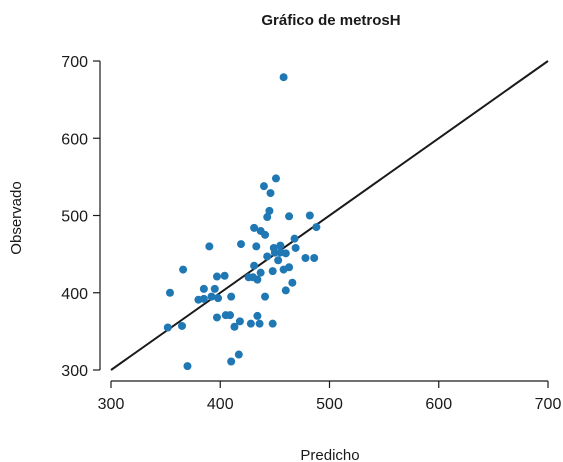 The width and height of the screenshot is (563, 462). What do you see at coordinates (329, 404) in the screenshot?
I see `x-tick-label-500: 500` at bounding box center [329, 404].